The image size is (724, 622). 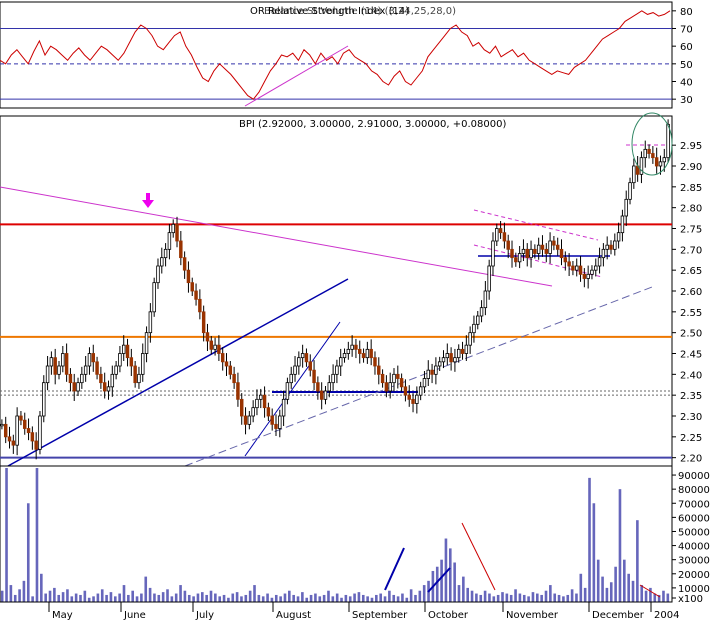 I want to click on volume-tick-label: 40000, so click(x=694, y=547).